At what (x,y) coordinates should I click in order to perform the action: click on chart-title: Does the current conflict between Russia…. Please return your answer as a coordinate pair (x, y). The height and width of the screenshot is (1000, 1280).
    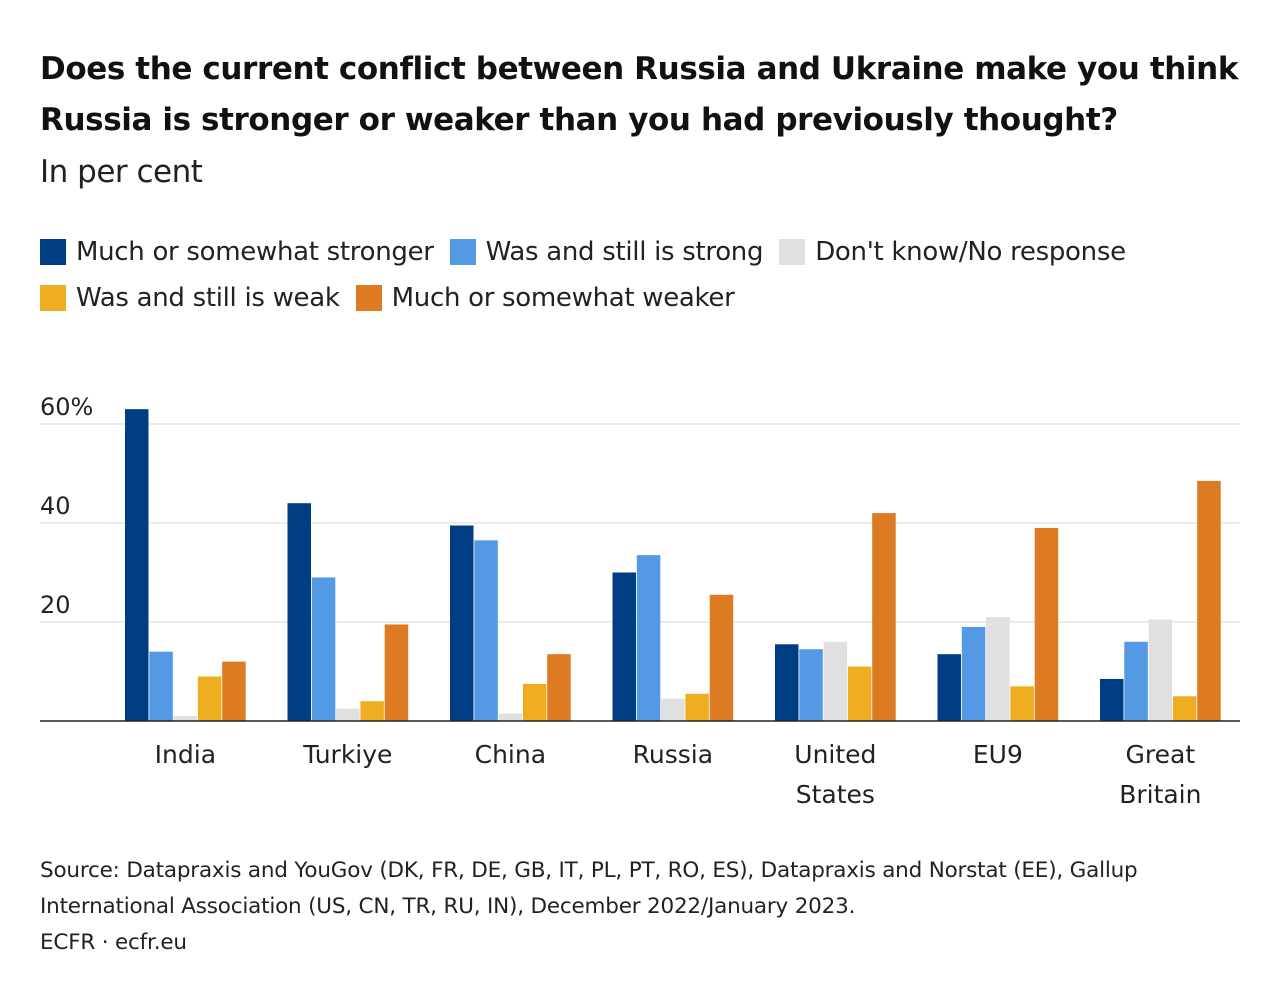
    Looking at the image, I should click on (639, 94).